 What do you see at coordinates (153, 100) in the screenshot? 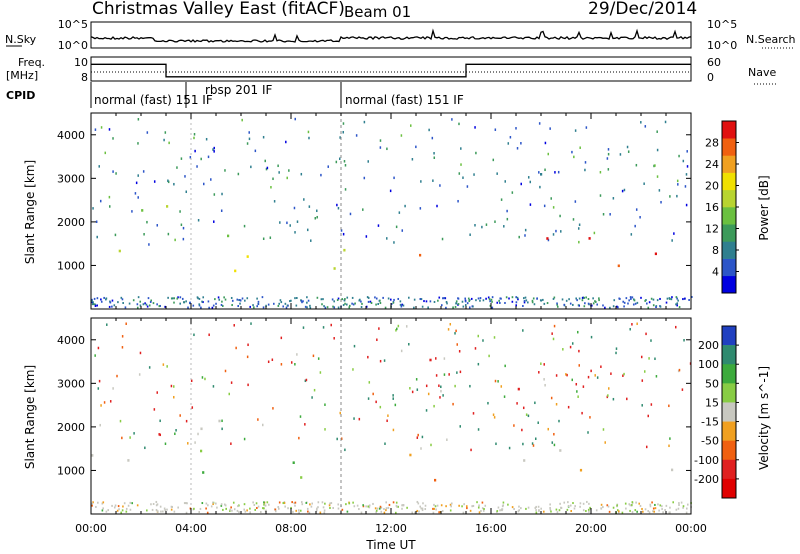
I see `cpid-segment-1: normal (fast) 151 IF` at bounding box center [153, 100].